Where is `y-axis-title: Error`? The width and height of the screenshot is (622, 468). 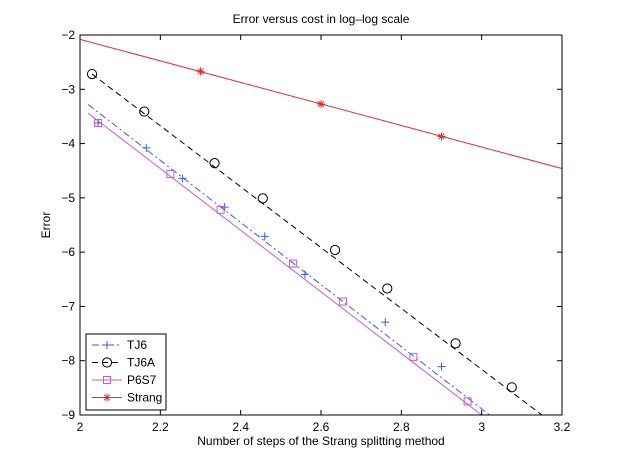
y-axis-title: Error is located at coordinates (46, 225).